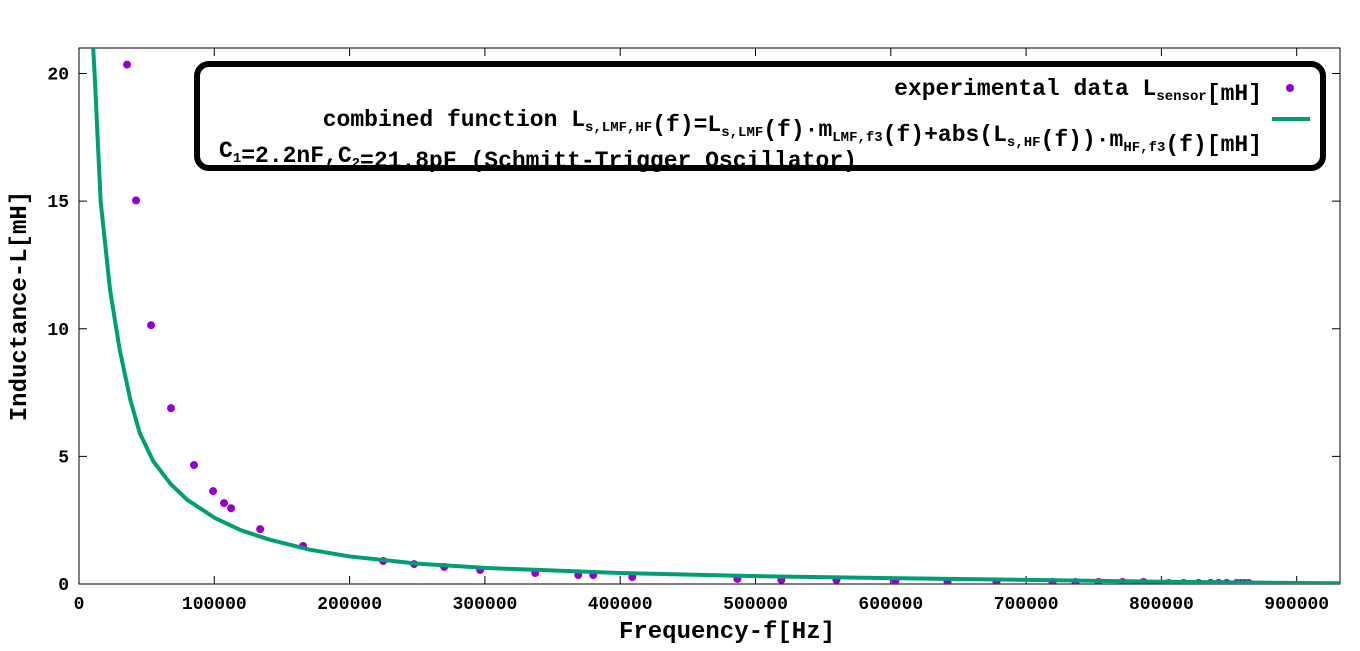  I want to click on subscript: HF,f3, so click(1144, 148).